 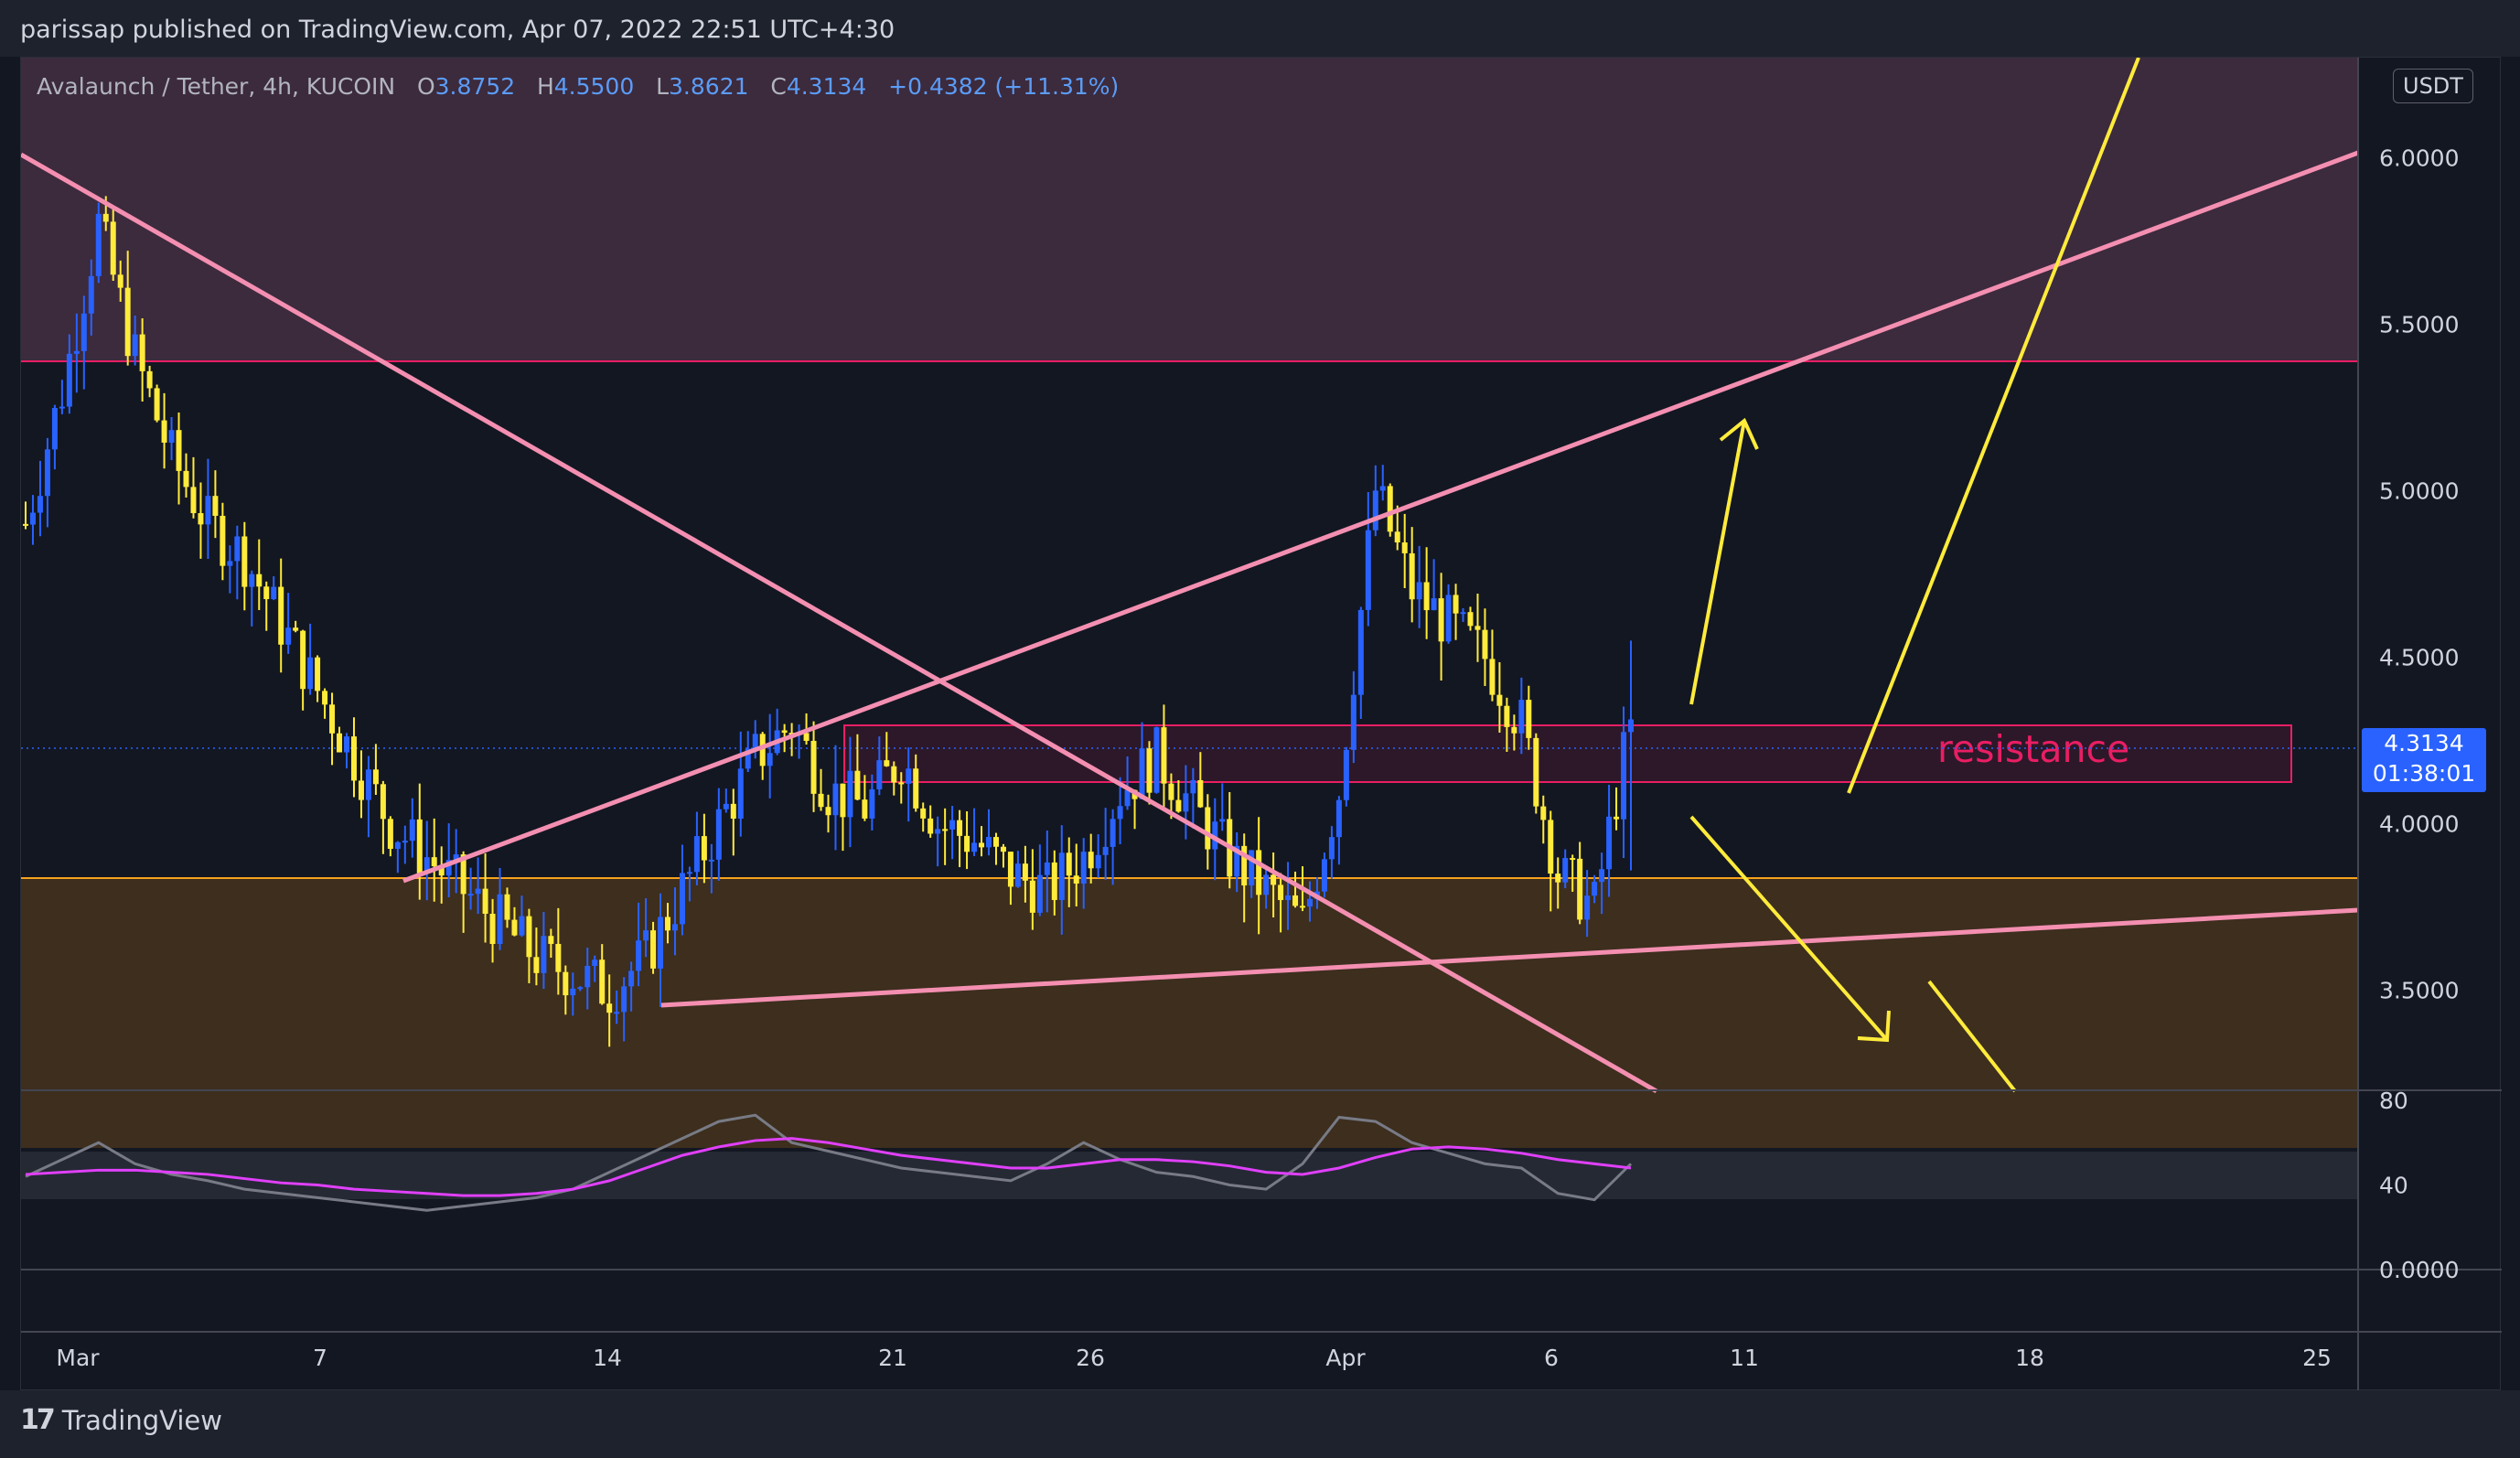 I want to click on tradingview-logo-icon: 17, so click(x=38, y=1420).